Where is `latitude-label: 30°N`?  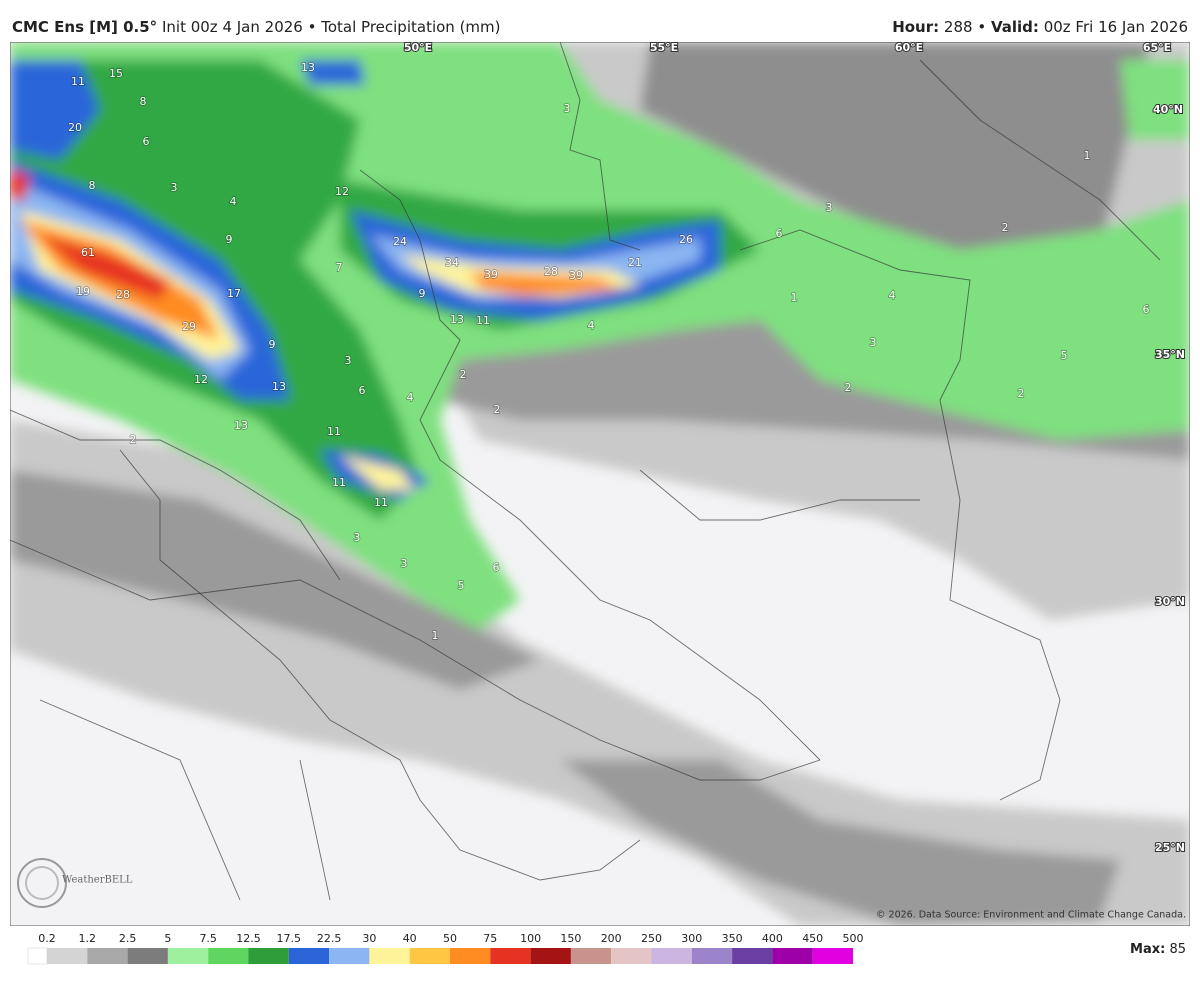 latitude-label: 30°N is located at coordinates (1170, 601).